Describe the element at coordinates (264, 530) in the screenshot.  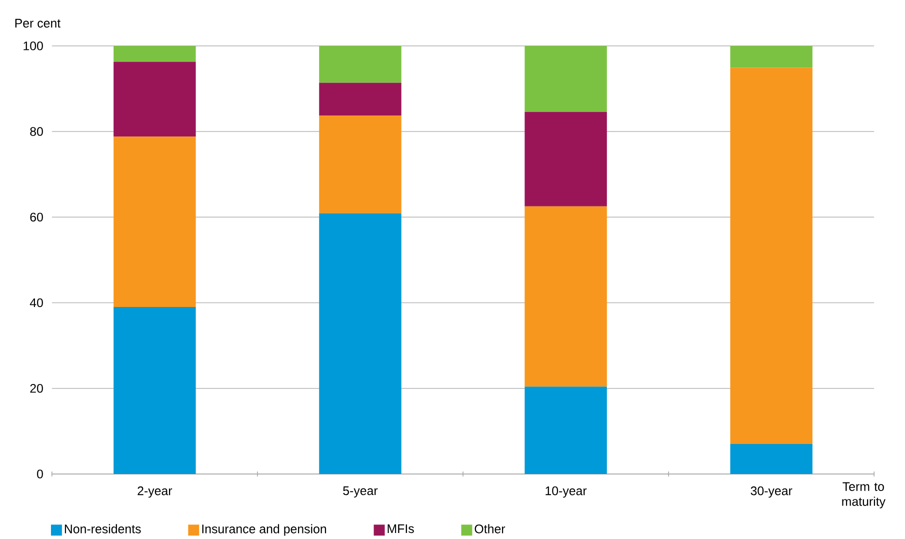
I see `legend-label: Insurance and pension` at that location.